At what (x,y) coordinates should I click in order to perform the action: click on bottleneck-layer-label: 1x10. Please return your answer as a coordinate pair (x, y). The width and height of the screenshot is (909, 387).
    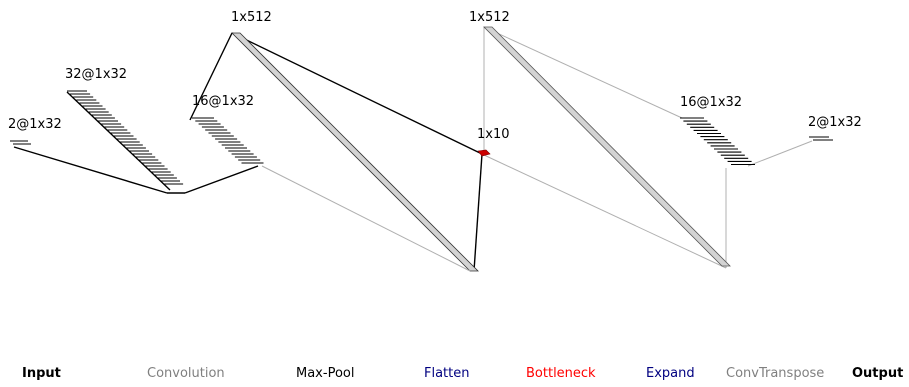
    Looking at the image, I should click on (493, 134).